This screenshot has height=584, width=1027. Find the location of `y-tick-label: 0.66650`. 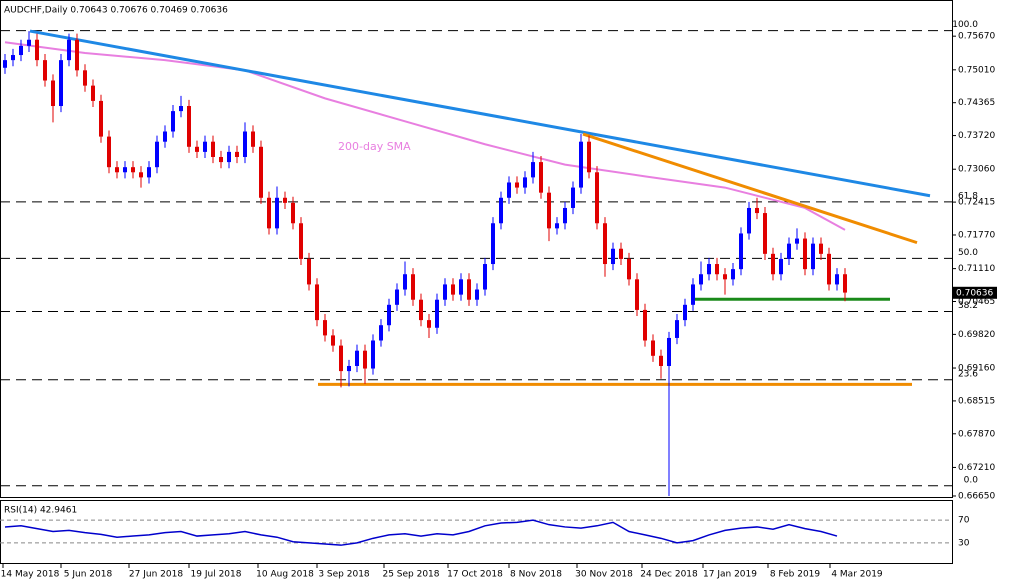

y-tick-label: 0.66650 is located at coordinates (976, 496).